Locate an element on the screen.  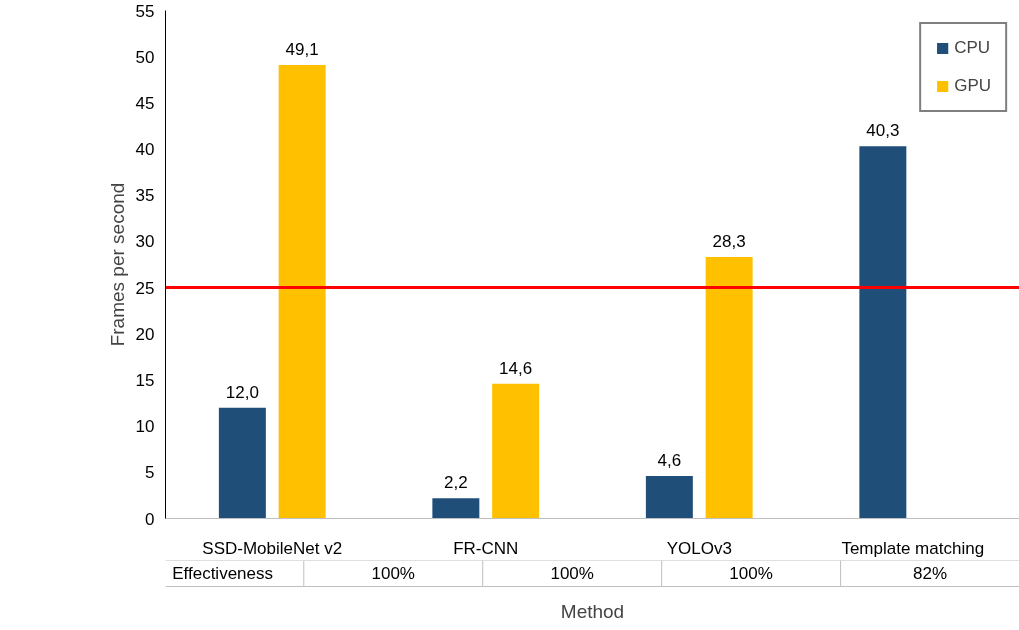
y-tick-label: 30 is located at coordinates (145, 242).